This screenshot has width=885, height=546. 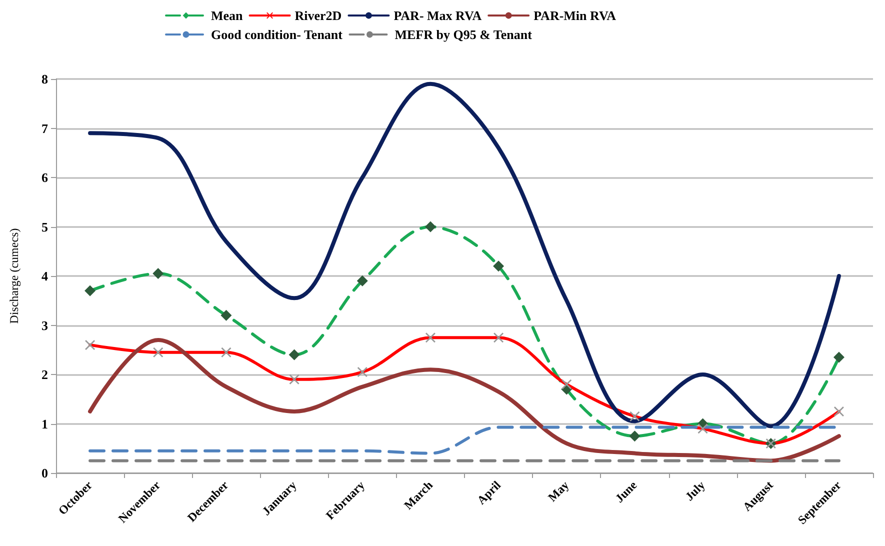 What do you see at coordinates (318, 15) in the screenshot?
I see `legend-label: River2D` at bounding box center [318, 15].